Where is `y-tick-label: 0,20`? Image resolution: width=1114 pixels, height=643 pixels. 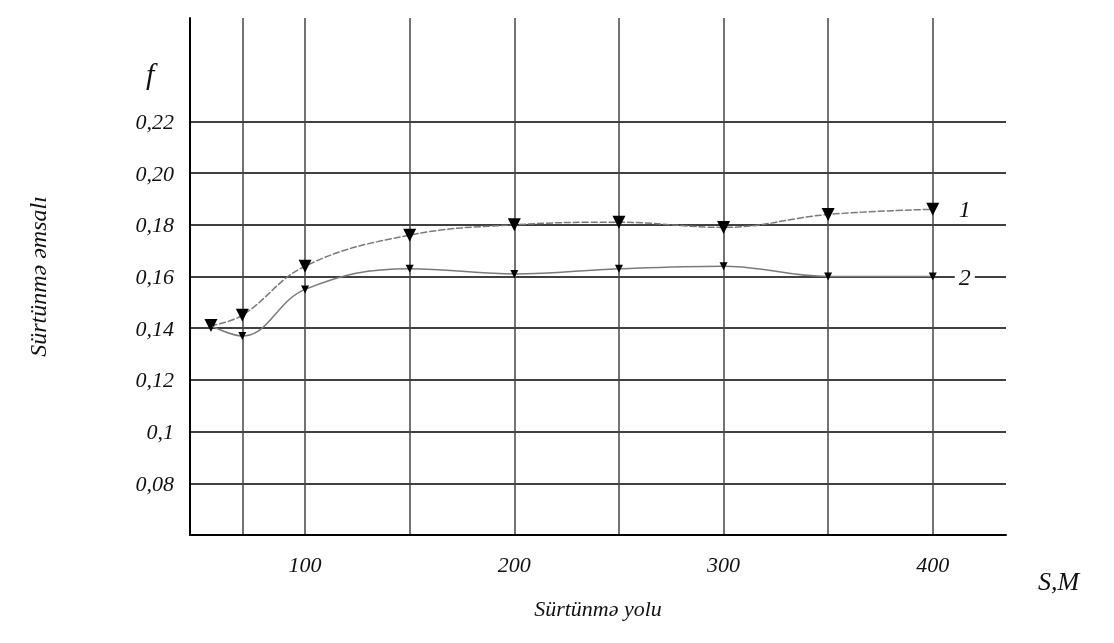
y-tick-label: 0,20 is located at coordinates (154, 173).